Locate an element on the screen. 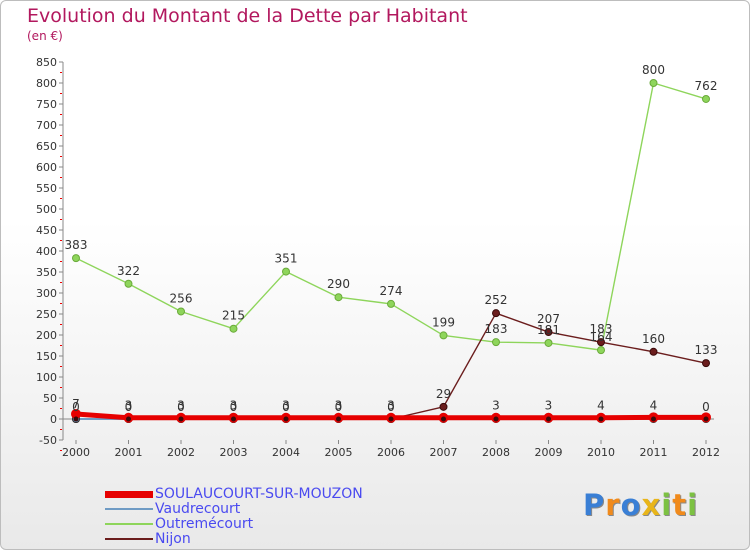 This screenshot has width=750, height=550. data-label: 7 is located at coordinates (76, 404).